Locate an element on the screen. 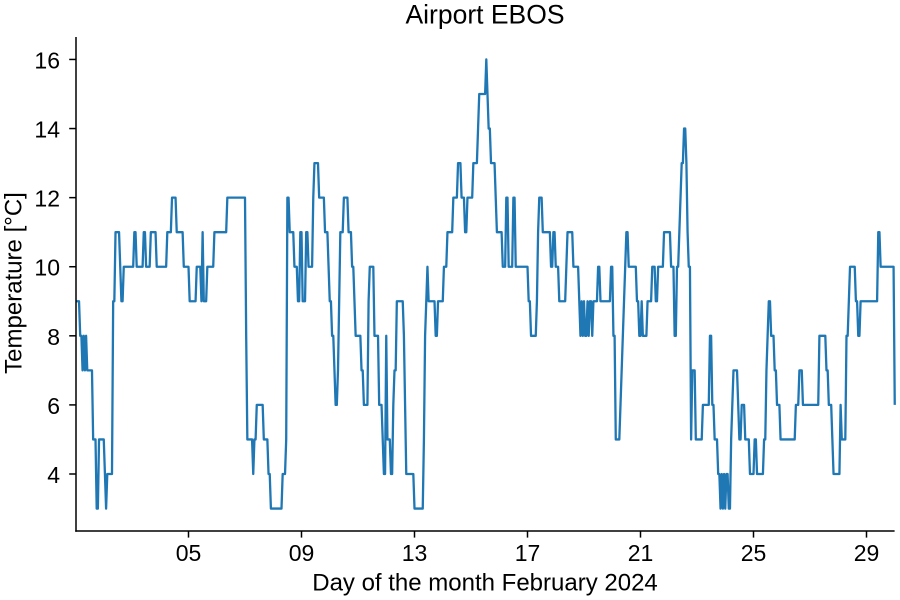 The width and height of the screenshot is (900, 600). svg-text: 13 is located at coordinates (415, 553).